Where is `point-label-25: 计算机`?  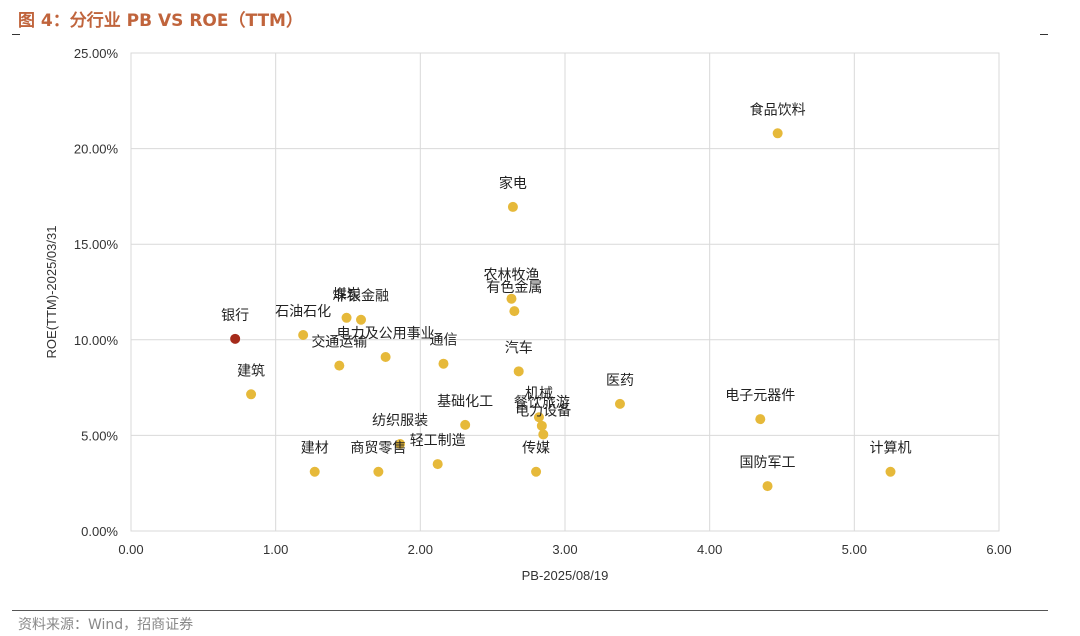 point-label-25: 计算机 is located at coordinates (891, 449).